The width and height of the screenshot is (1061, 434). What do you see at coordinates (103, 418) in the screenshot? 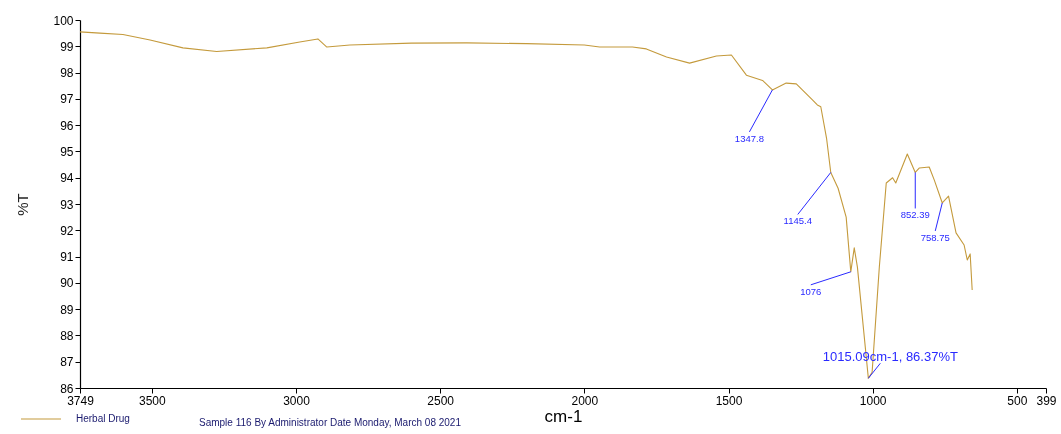
I see `legend-label: Herbal Drug` at bounding box center [103, 418].